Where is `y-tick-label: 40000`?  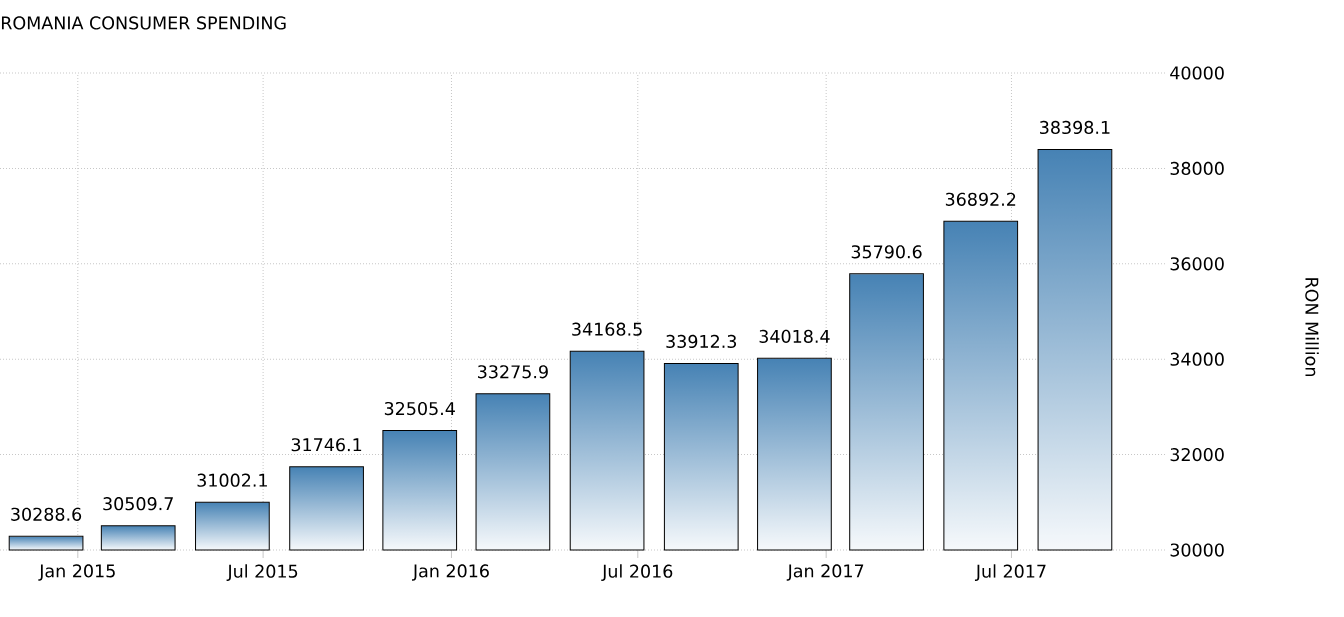
y-tick-label: 40000 is located at coordinates (1197, 73).